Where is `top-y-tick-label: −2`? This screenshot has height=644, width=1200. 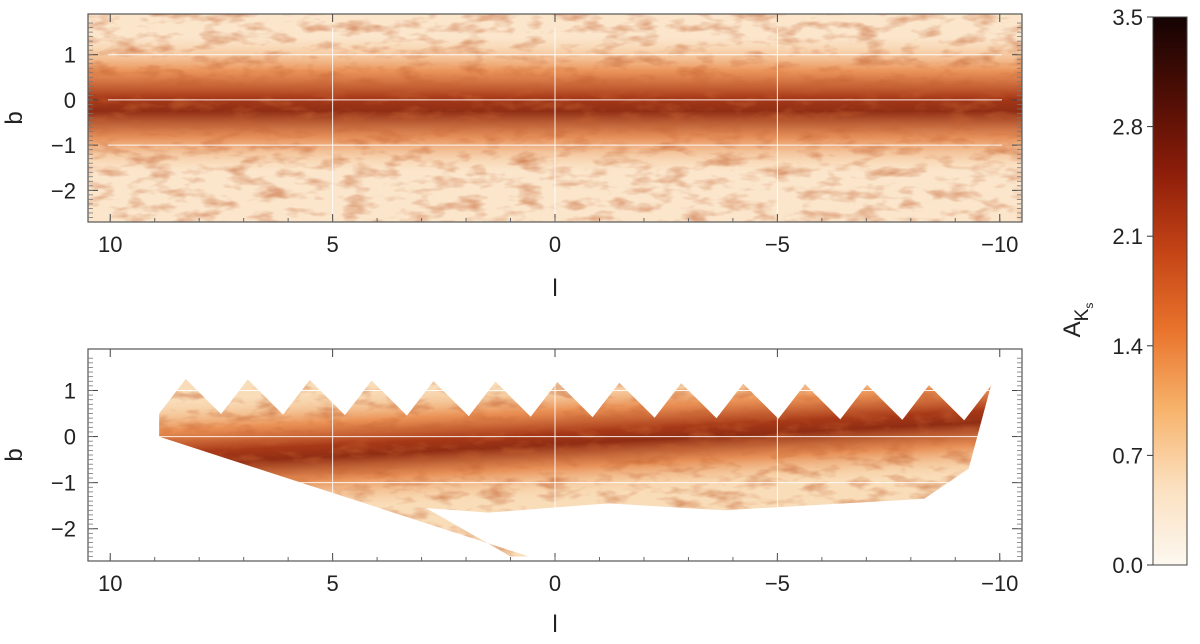 top-y-tick-label: −2 is located at coordinates (63, 190).